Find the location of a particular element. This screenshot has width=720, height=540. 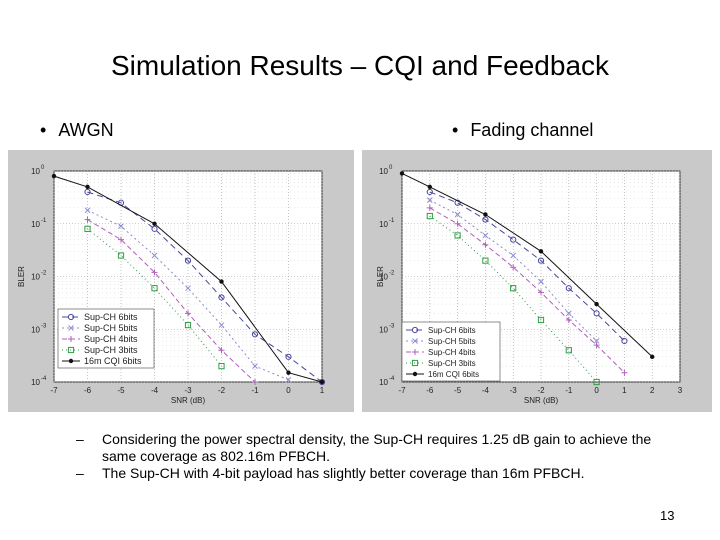

x-tick-label: -7 is located at coordinates (402, 390).